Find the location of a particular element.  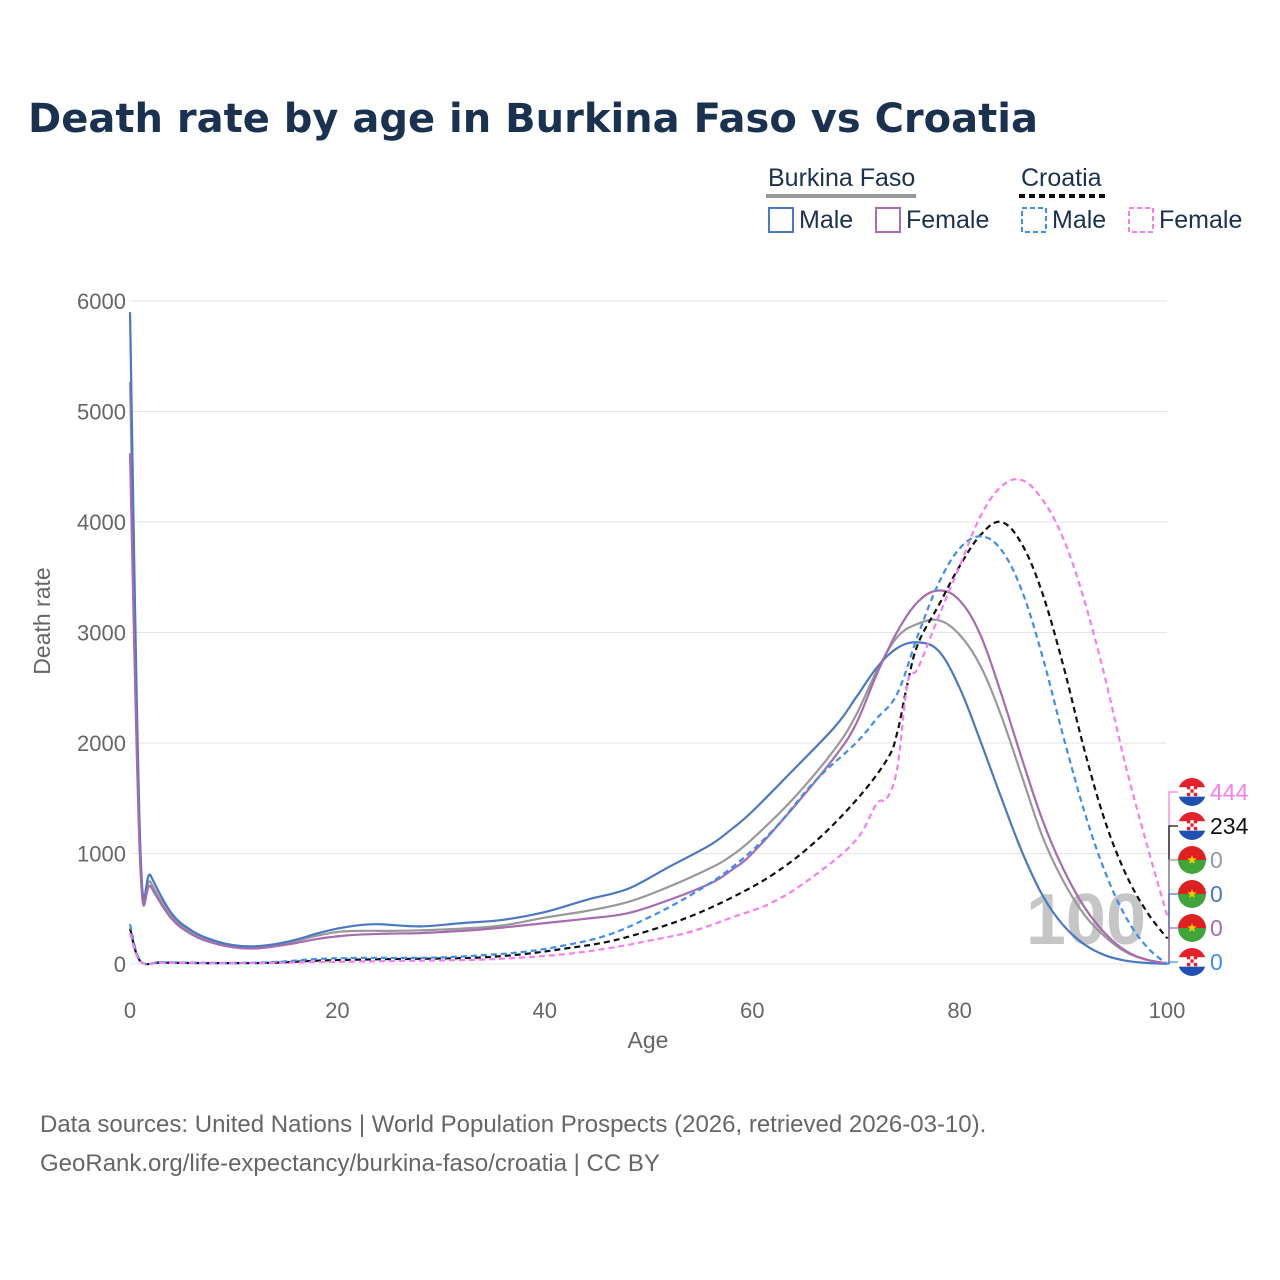

x-tick-label: 40 is located at coordinates (545, 1010).